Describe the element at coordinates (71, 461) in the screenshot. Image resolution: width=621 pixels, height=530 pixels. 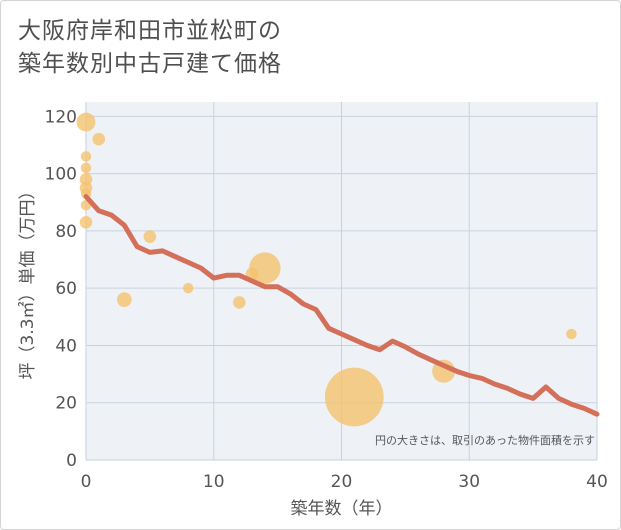
I see `y-tick-label: 0` at that location.